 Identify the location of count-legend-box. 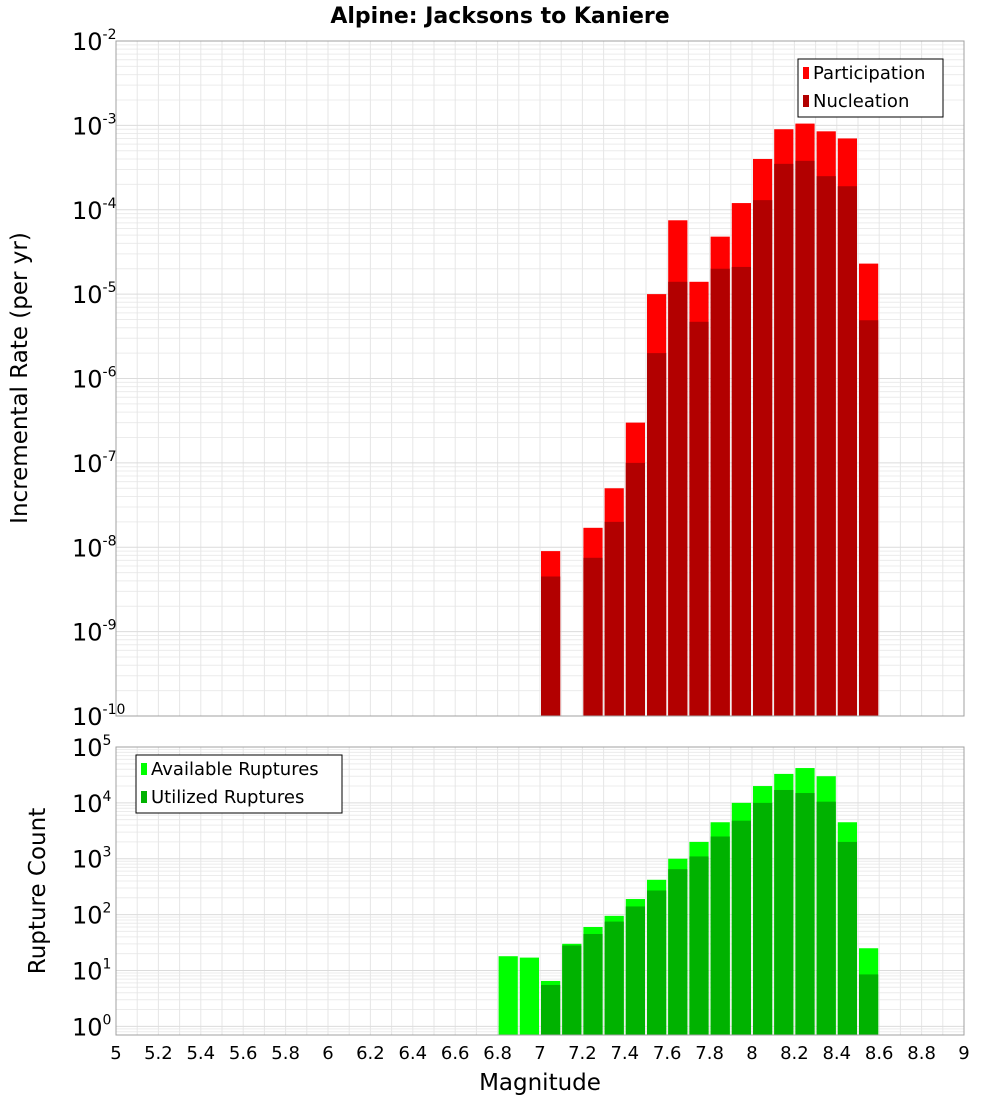
(239, 784).